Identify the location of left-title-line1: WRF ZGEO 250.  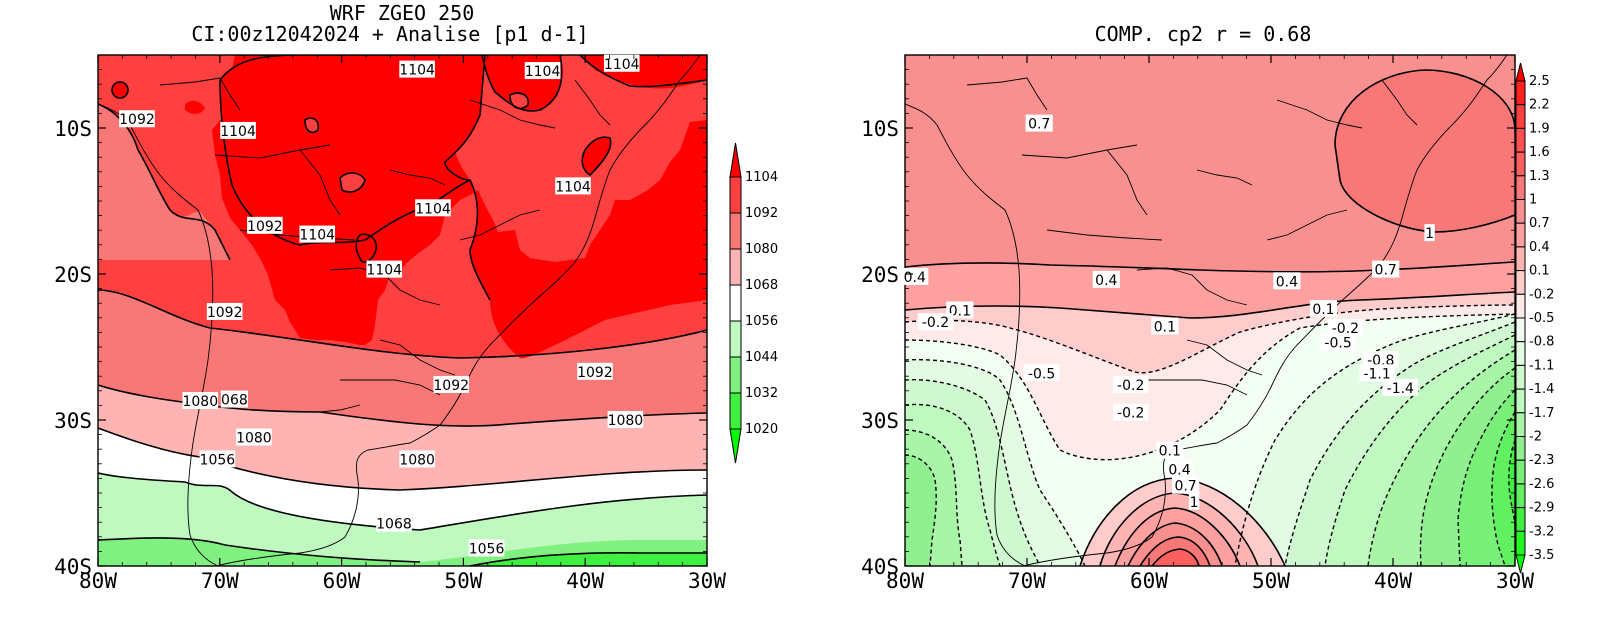
(402, 13).